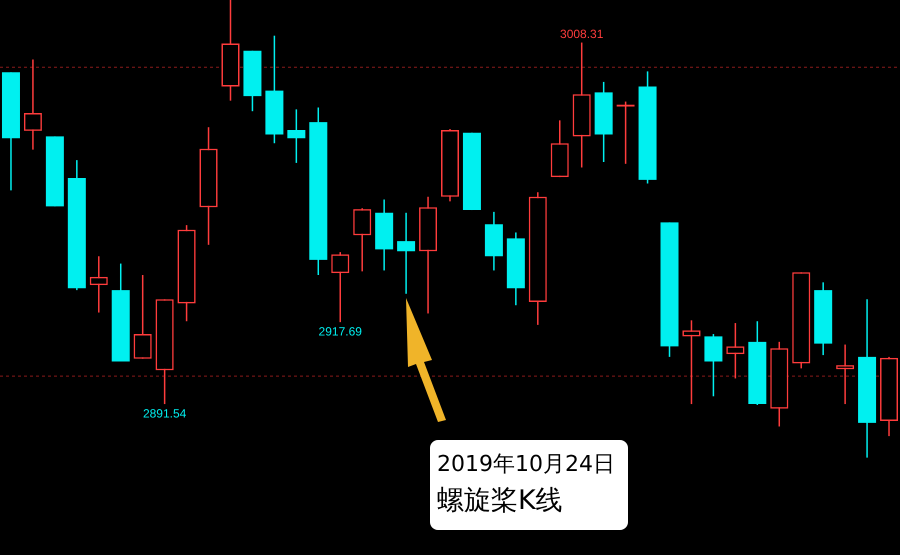 The height and width of the screenshot is (555, 900). I want to click on text: 螺旋桨K线, so click(500, 501).